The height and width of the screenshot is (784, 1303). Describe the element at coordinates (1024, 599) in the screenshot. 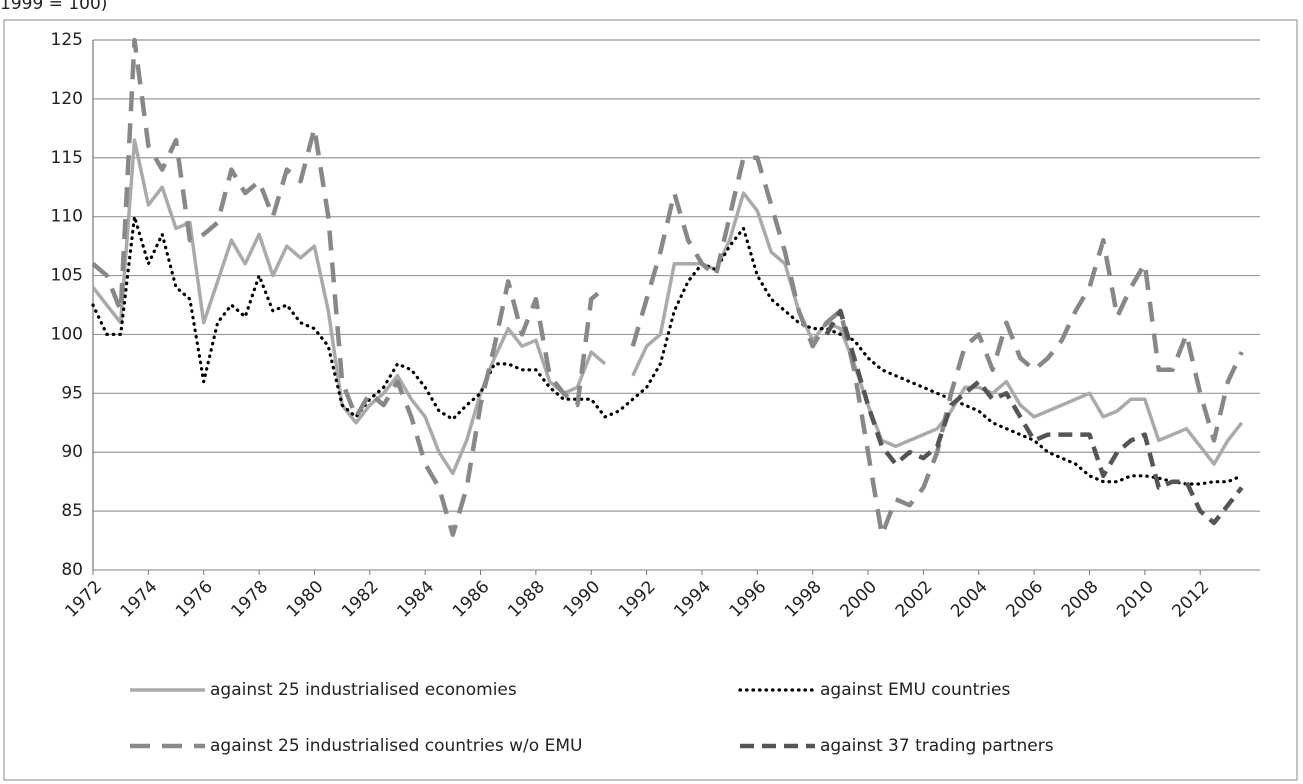

I see `x-tick-label: 2006` at that location.